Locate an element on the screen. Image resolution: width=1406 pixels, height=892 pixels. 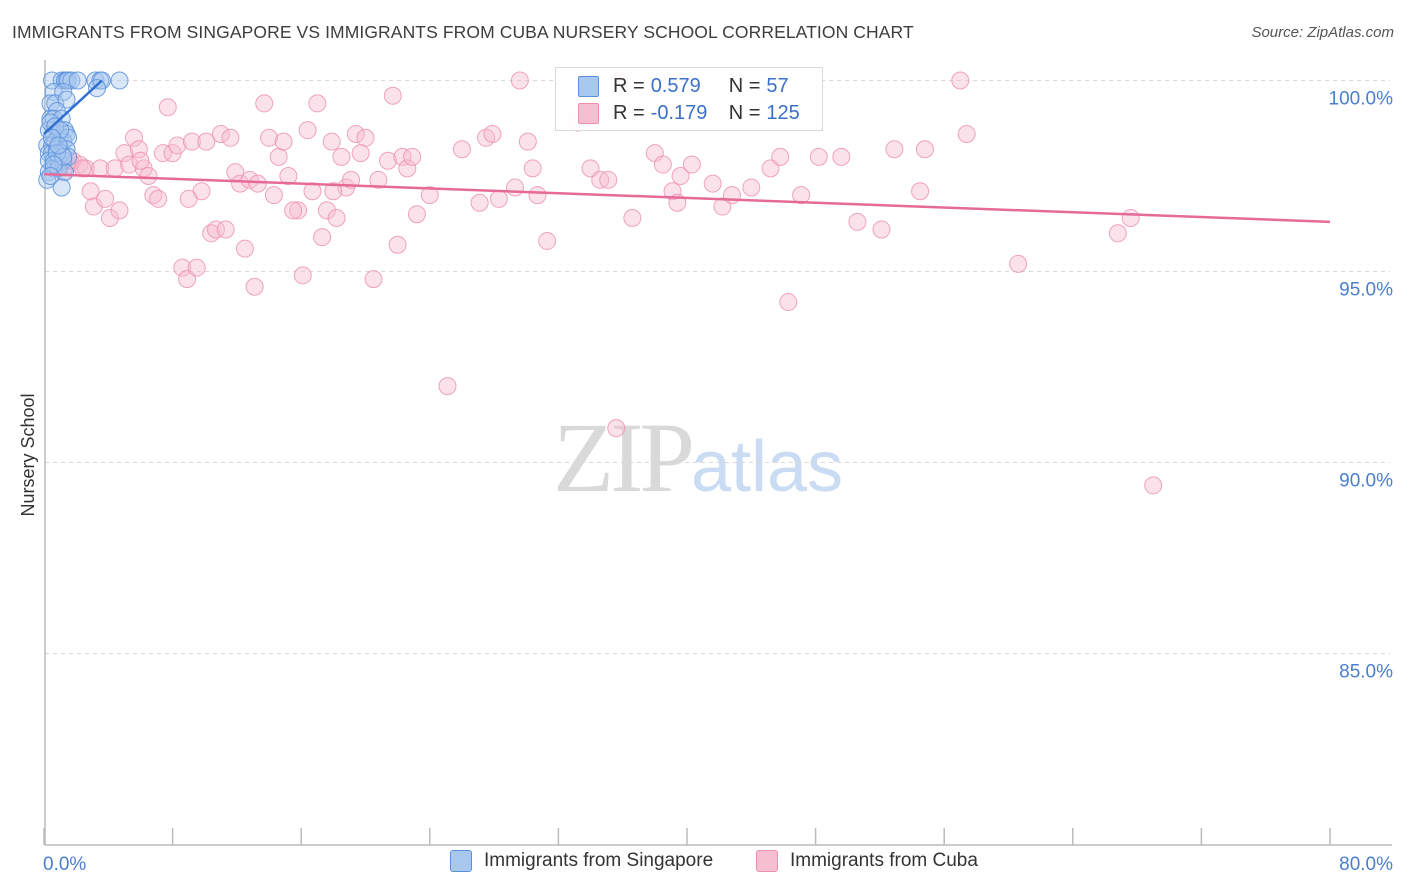
cuba-swatch is located at coordinates (588, 113).